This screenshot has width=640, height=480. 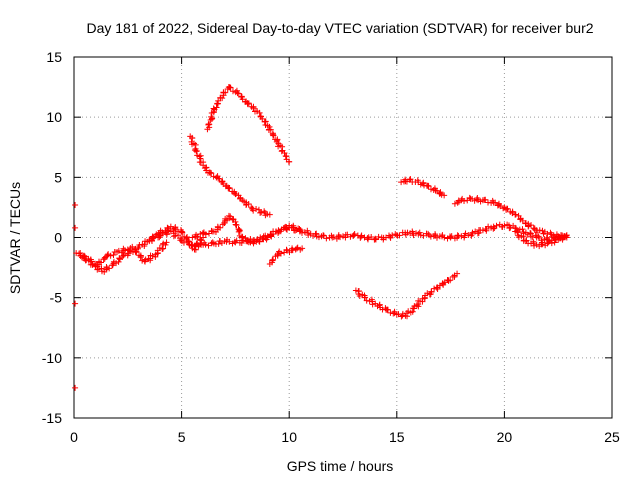 What do you see at coordinates (246, 229) in the screenshot?
I see `series-arc-mid-bump` at bounding box center [246, 229].